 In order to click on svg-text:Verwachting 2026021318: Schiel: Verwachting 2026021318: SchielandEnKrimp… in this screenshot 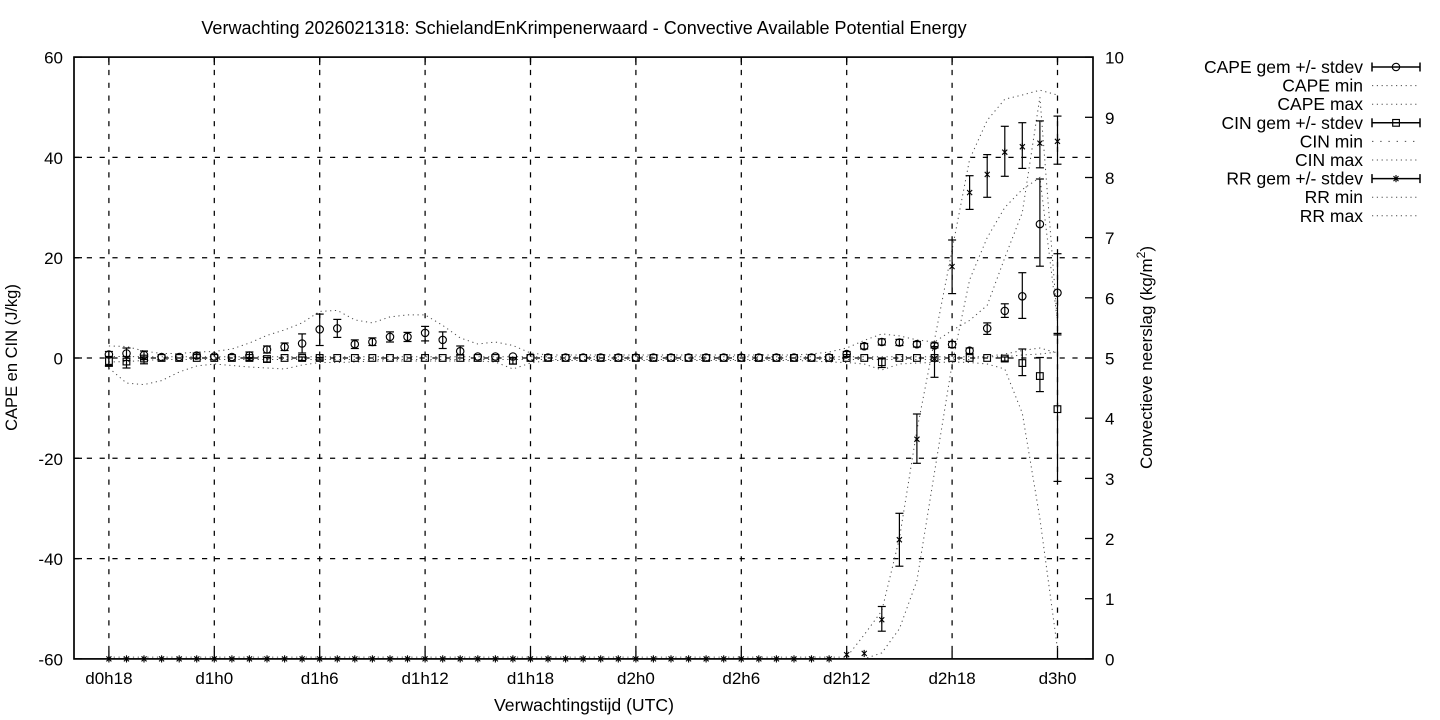, I will do `click(583, 28)`.